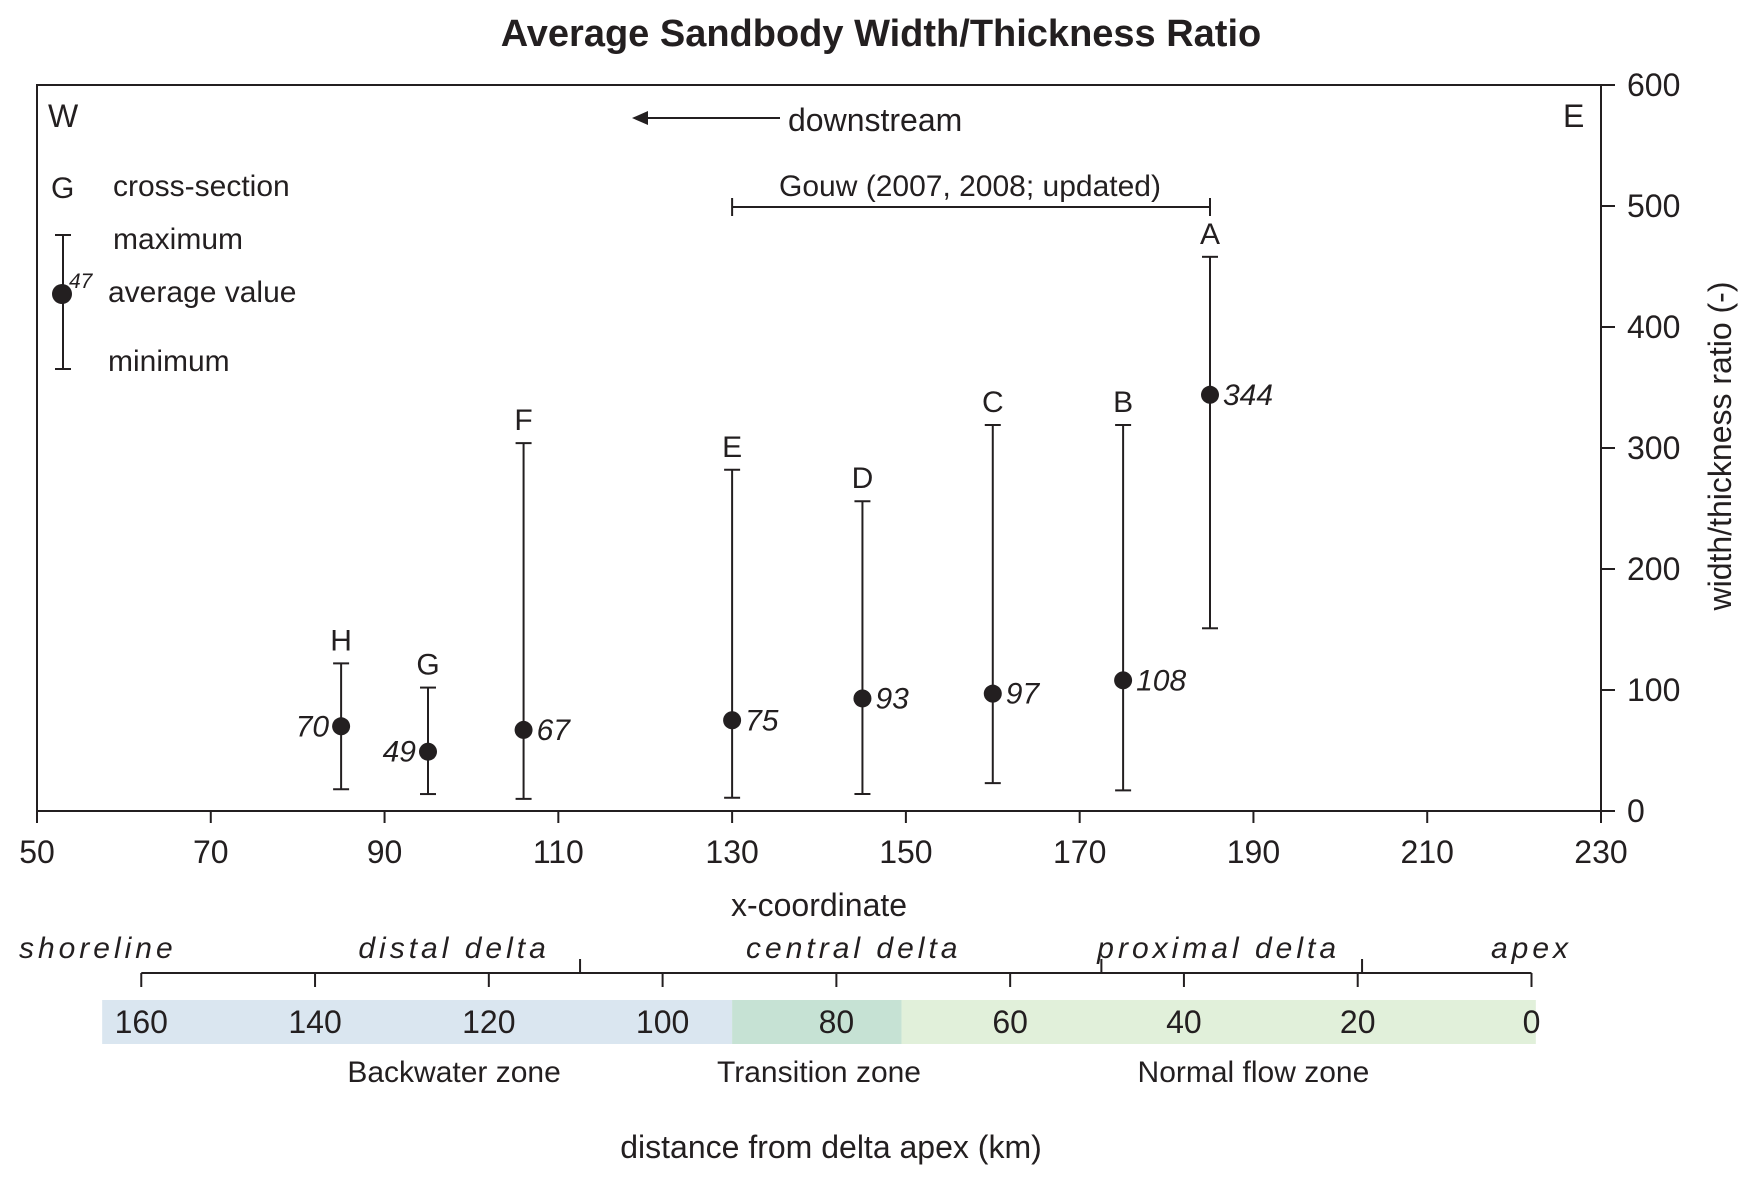 The width and height of the screenshot is (1763, 1179). I want to click on east-label: E, so click(1573, 116).